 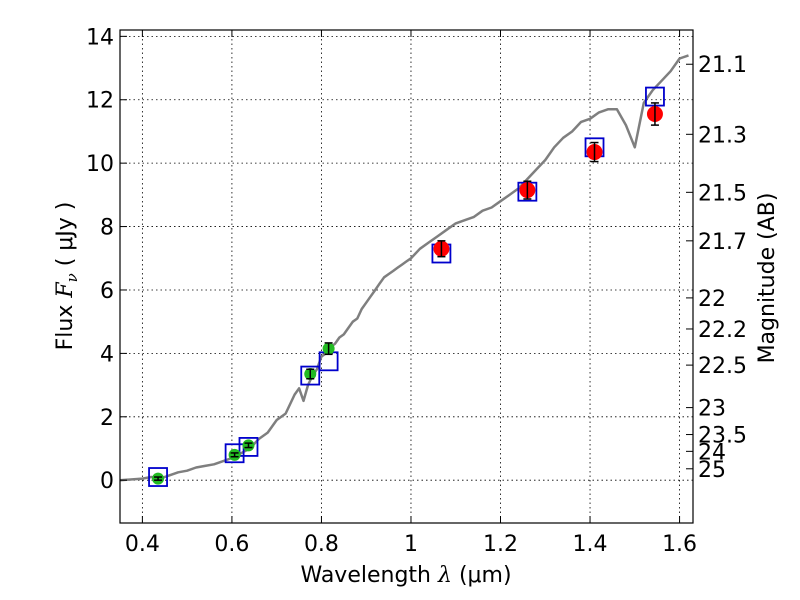 I want to click on y-tick-label: 0, so click(x=107, y=481).